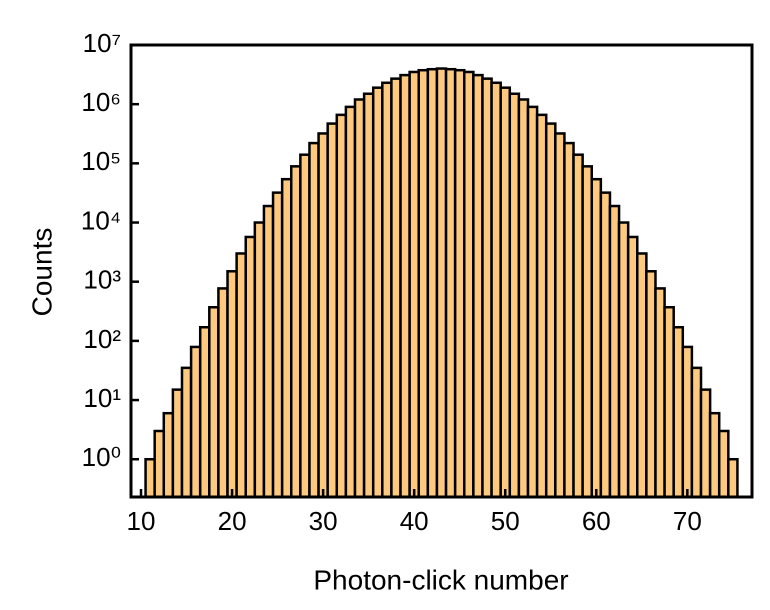  I want to click on x-tick-label: 10, so click(141, 521).